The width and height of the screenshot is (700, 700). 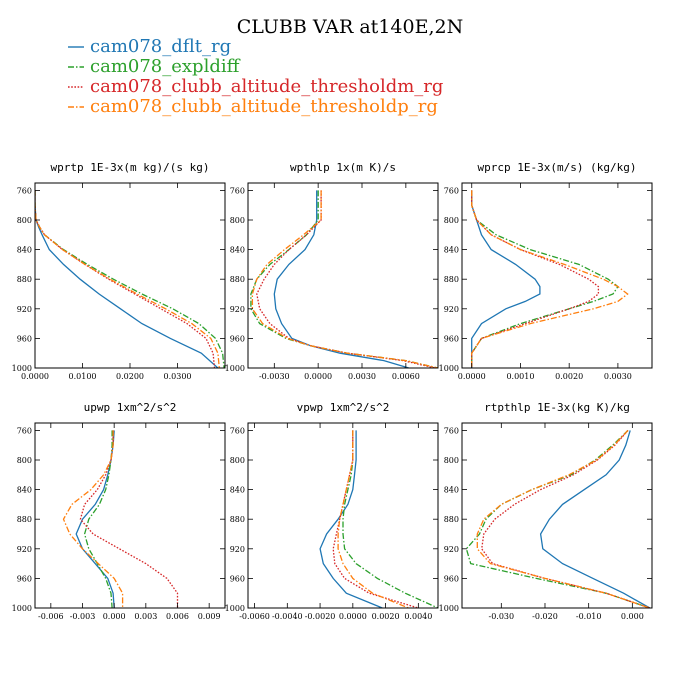 What do you see at coordinates (130, 167) in the screenshot?
I see `panel-title: wprtp 1E-3x(m kg)/(s kg)` at bounding box center [130, 167].